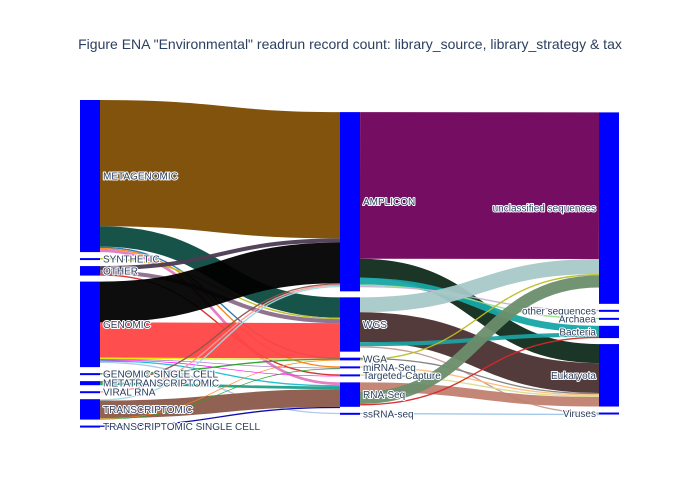  What do you see at coordinates (384, 395) in the screenshot?
I see `node-label-rna-seq: RNA-Seq` at bounding box center [384, 395].